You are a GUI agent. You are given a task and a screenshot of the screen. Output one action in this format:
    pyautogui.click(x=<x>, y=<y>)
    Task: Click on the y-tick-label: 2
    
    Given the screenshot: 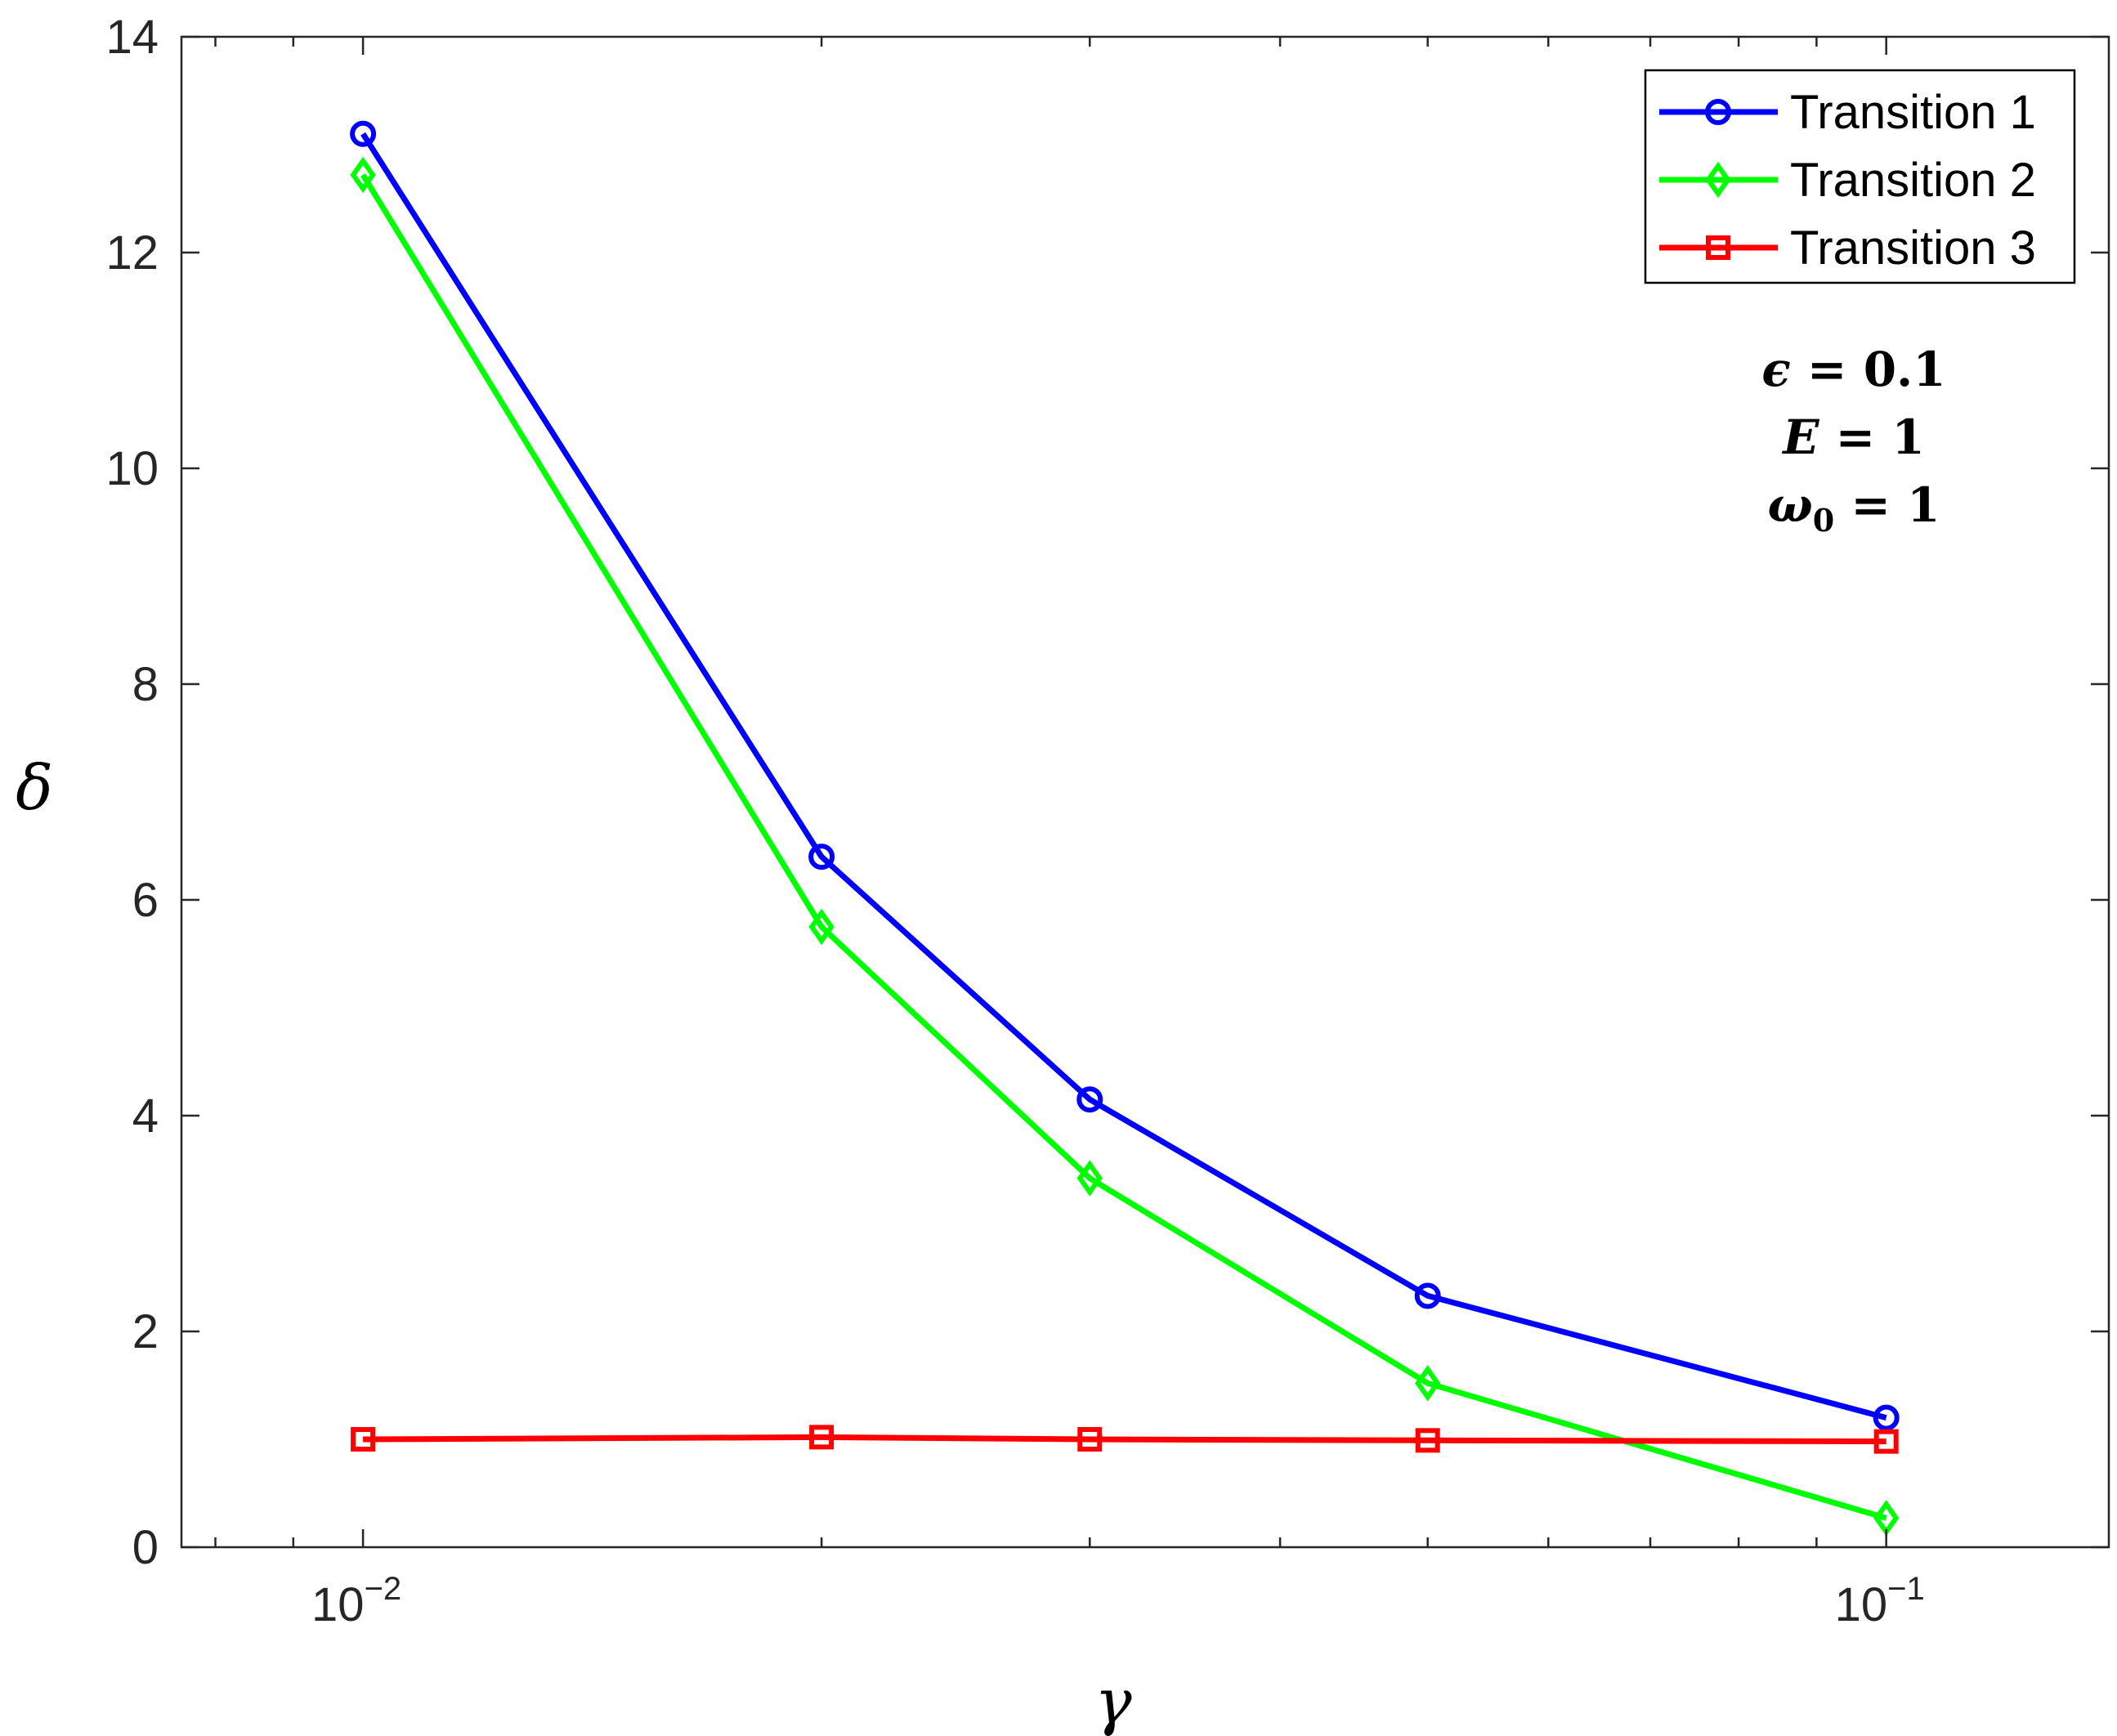 What is the action you would take?
    pyautogui.click(x=146, y=1331)
    